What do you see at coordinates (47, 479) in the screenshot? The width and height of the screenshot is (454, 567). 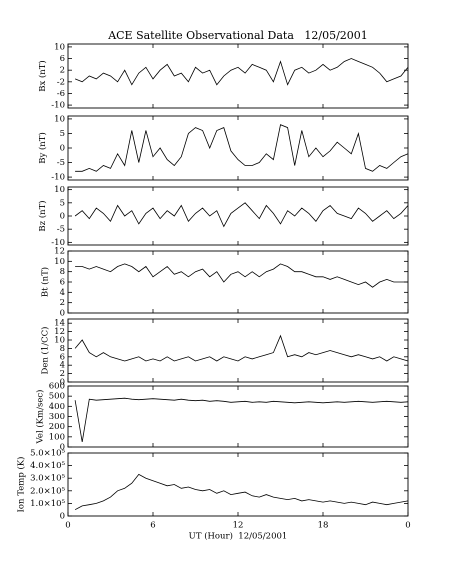 I see `y-tick-label: 3.0×10⁵` at bounding box center [47, 479].